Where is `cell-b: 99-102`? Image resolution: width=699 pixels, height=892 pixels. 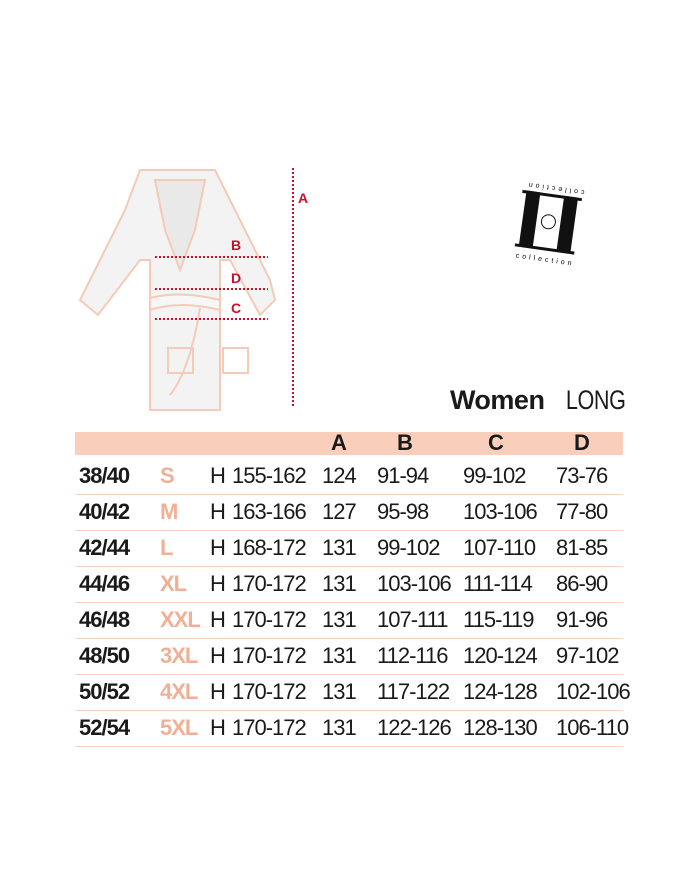 cell-b: 99-102 is located at coordinates (409, 547).